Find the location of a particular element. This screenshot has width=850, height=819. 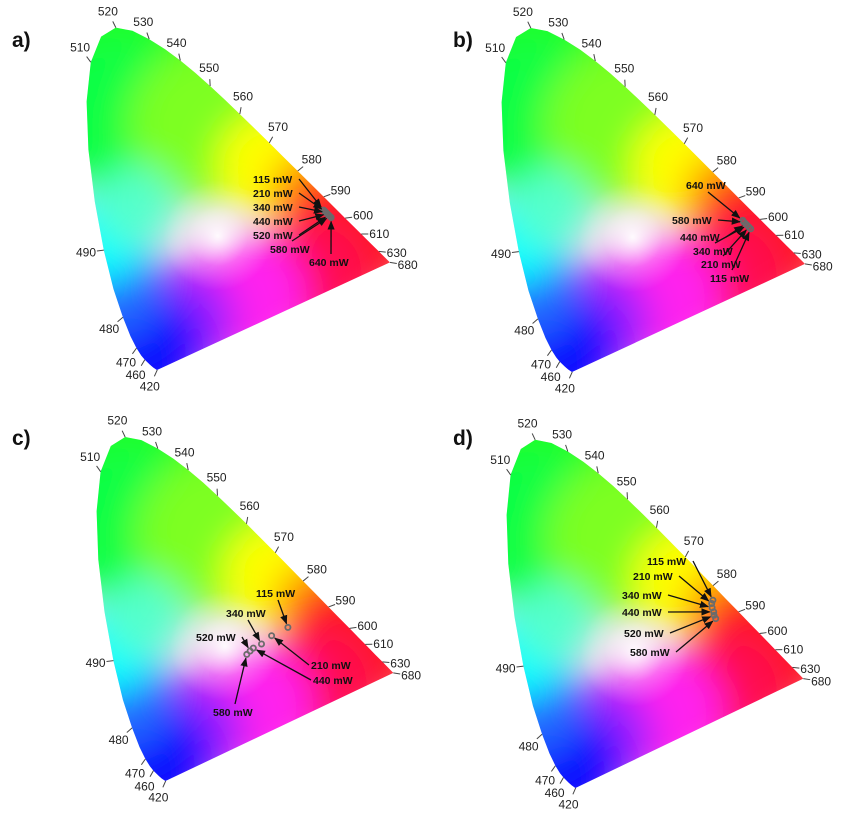

gamut-fill is located at coordinates (245, 609).